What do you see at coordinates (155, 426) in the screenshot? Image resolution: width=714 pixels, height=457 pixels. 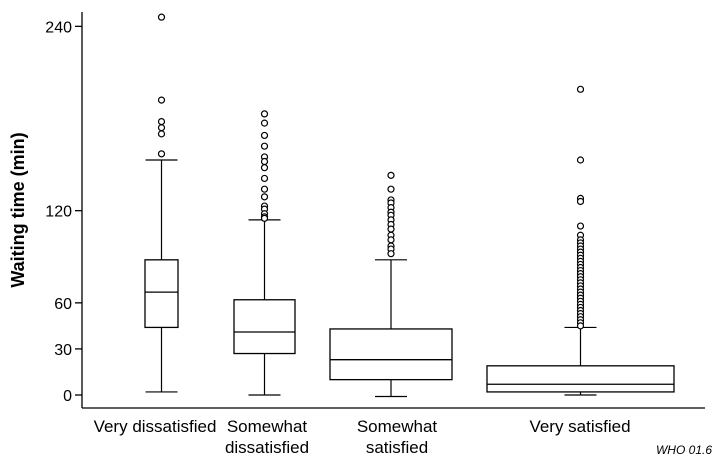 I see `x-tick-label: Very dissatisfied` at bounding box center [155, 426].